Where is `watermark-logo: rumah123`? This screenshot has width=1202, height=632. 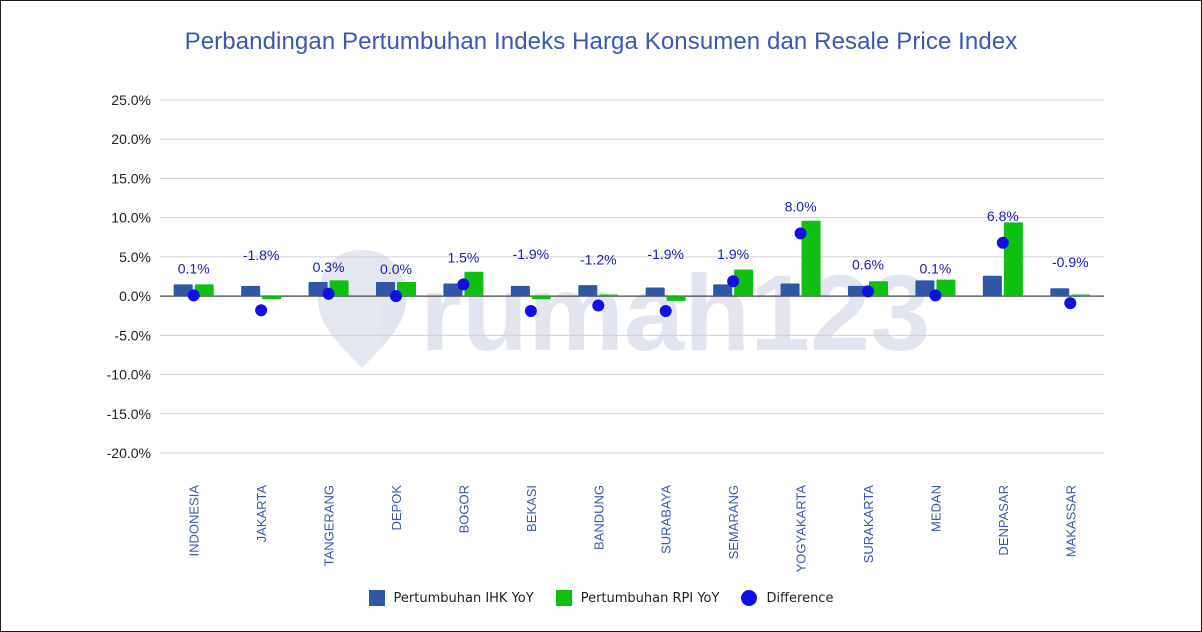 watermark-logo: rumah123 is located at coordinates (624, 311).